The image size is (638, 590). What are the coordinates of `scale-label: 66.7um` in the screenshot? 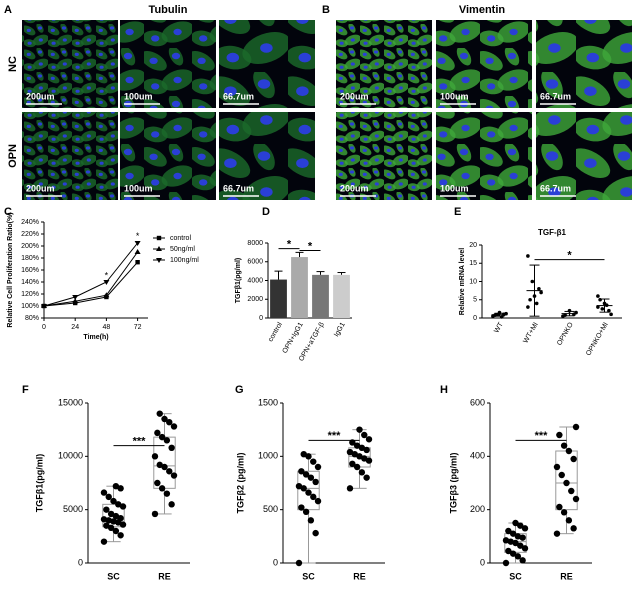 It's located at (555, 188).